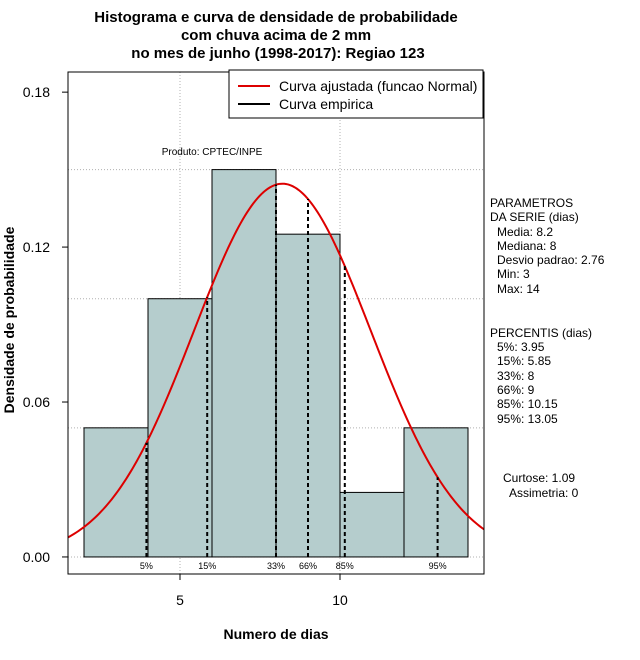 The image size is (640, 660). Describe the element at coordinates (212, 152) in the screenshot. I see `credit-label: Produto: CPTEC/INPE` at that location.